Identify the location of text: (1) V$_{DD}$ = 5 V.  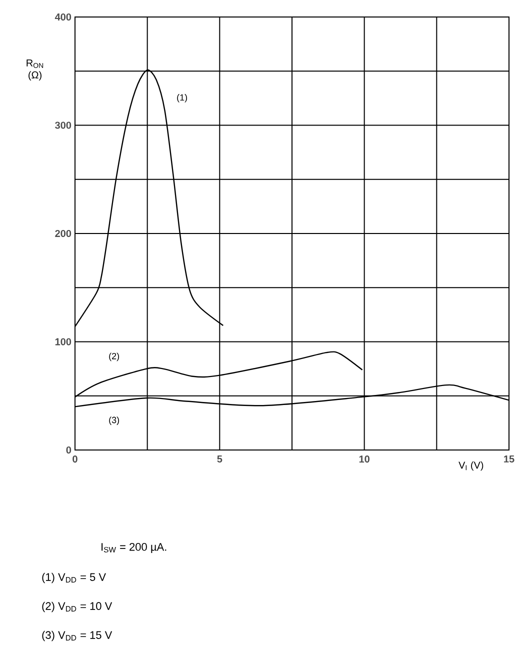
(74, 578).